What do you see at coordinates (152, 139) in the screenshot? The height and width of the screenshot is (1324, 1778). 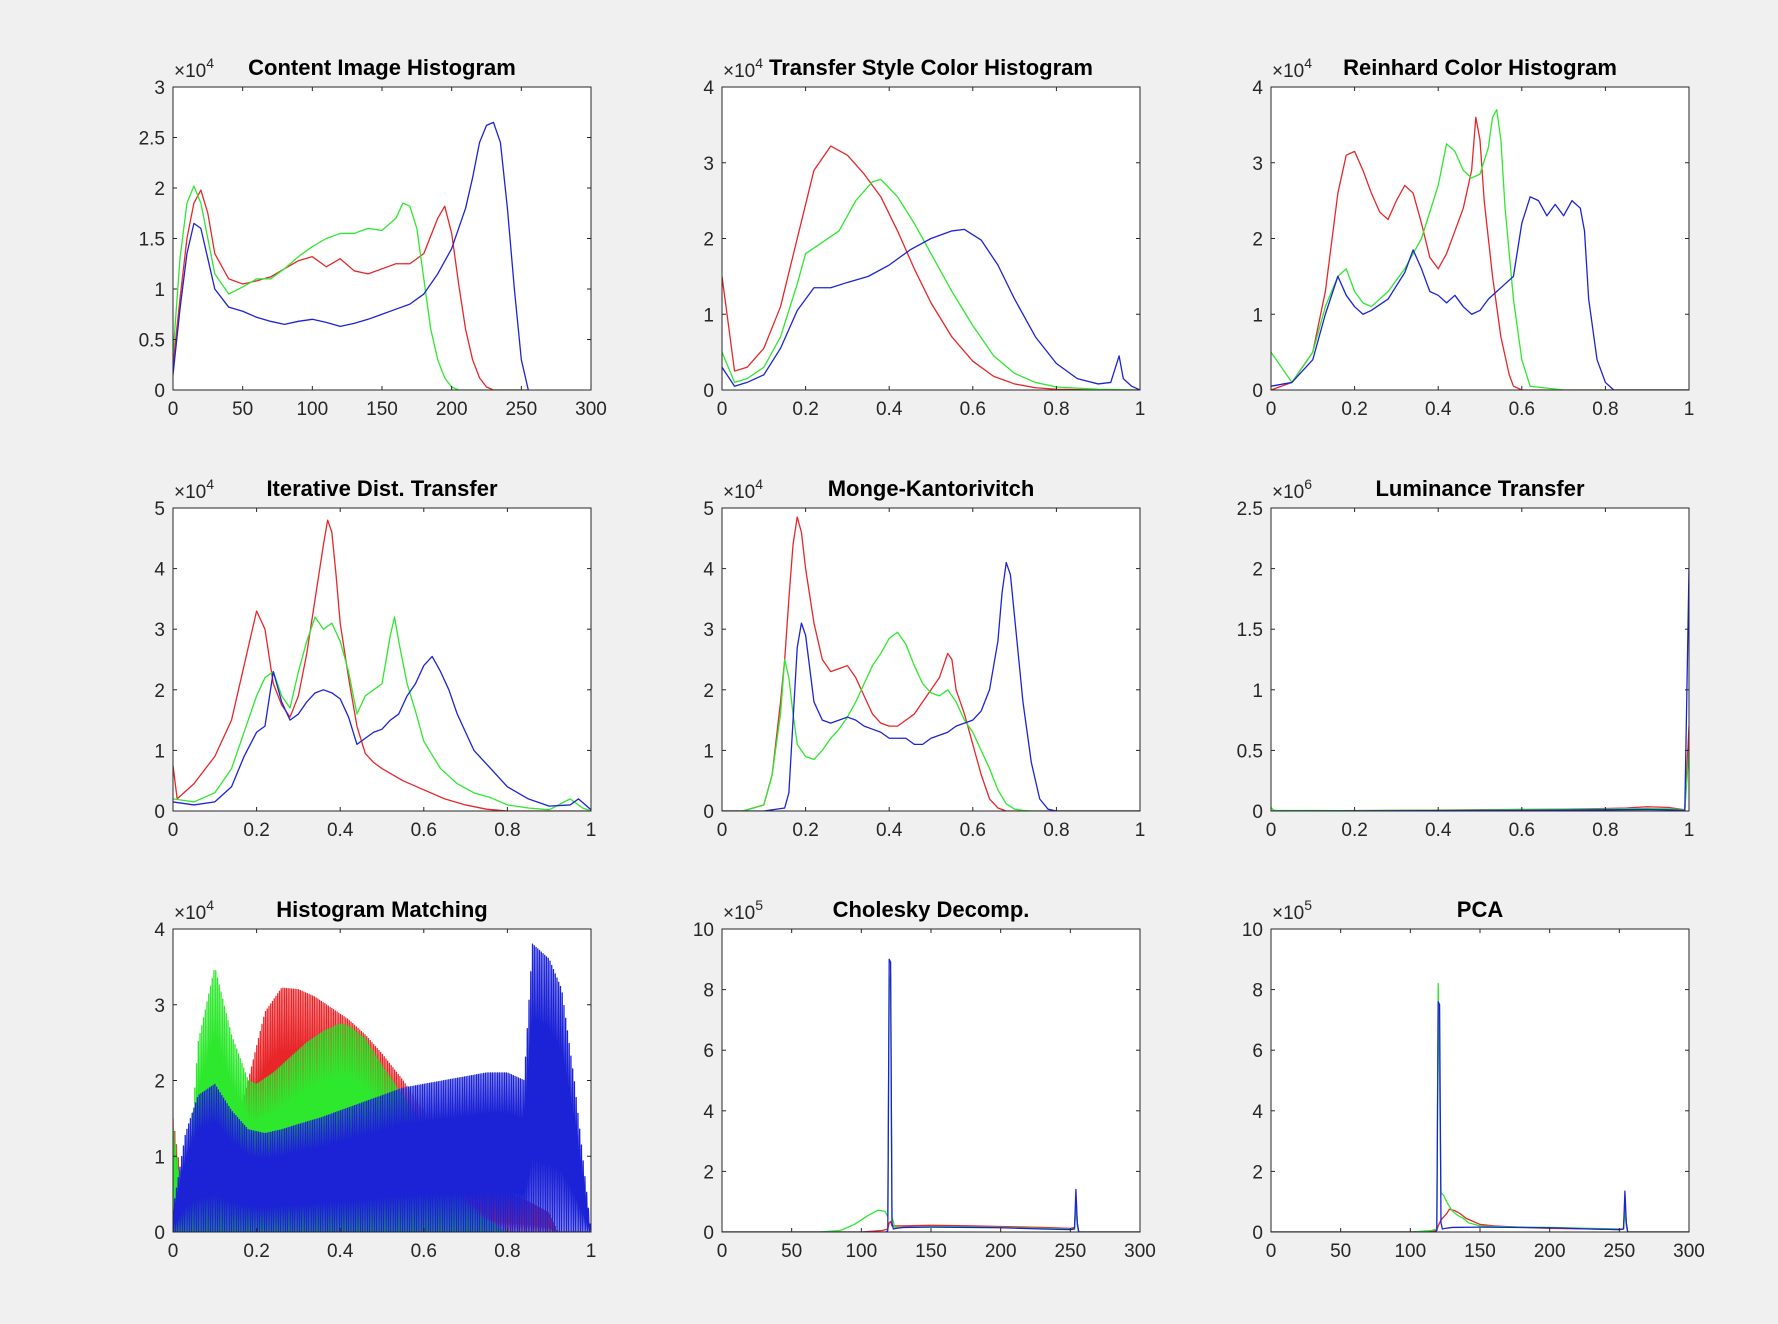 I see `y-tick-label: 2.5` at bounding box center [152, 139].